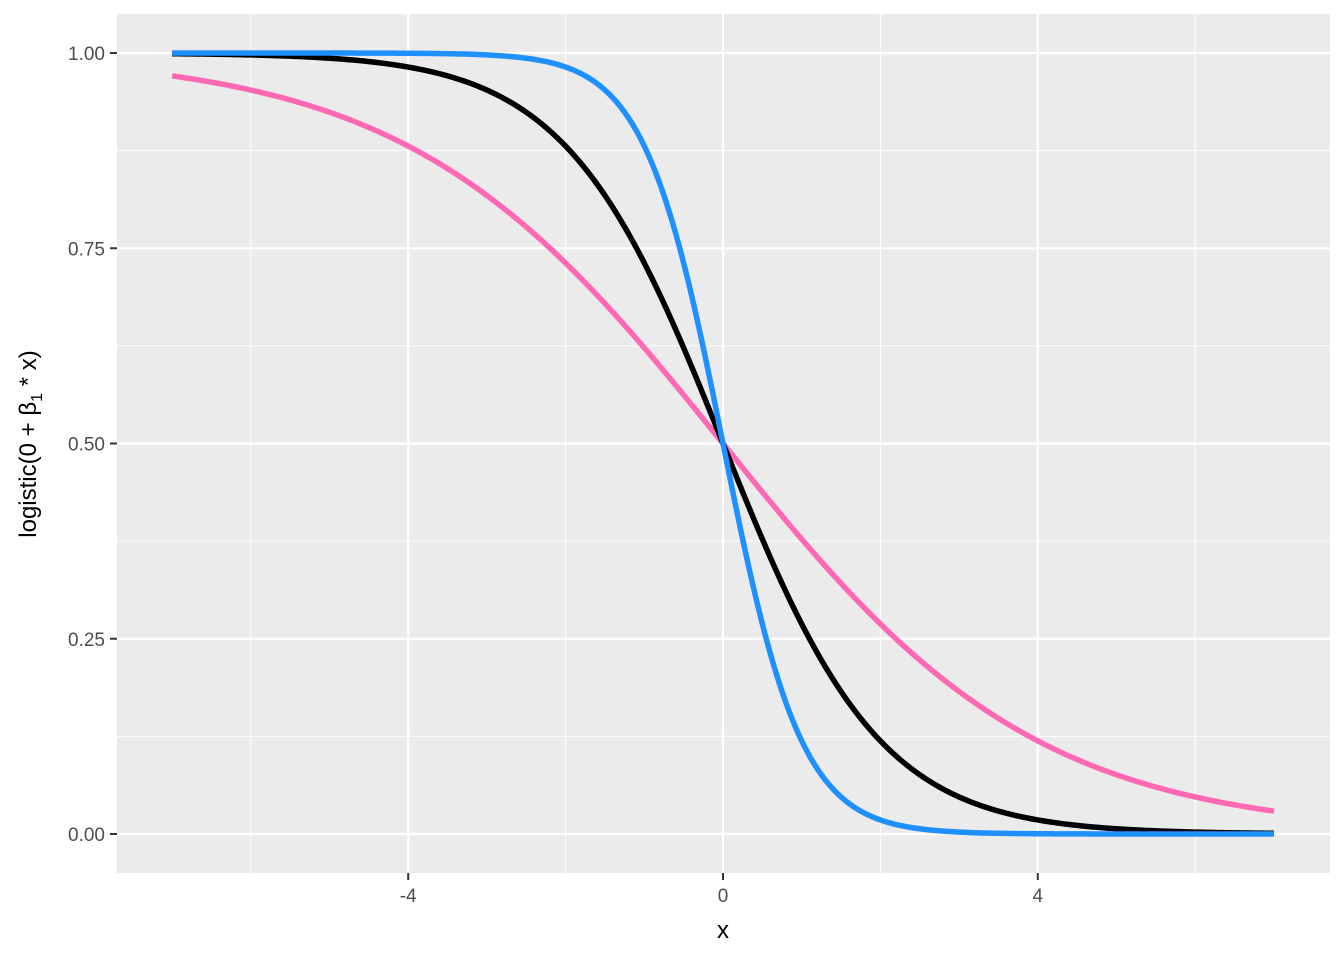 The width and height of the screenshot is (1344, 960). I want to click on y-axis-title: logistic(0 + β1 * x), so click(30, 443).